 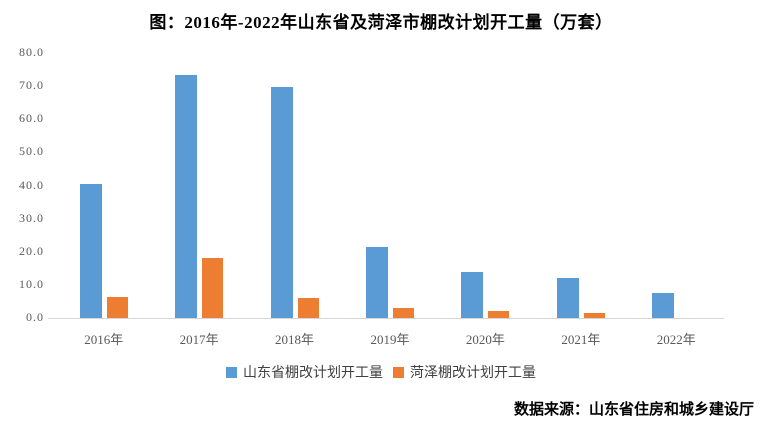 I want to click on legend: 山东省棚改计划开工量 菏泽棚改计划开工量, so click(x=381, y=372).